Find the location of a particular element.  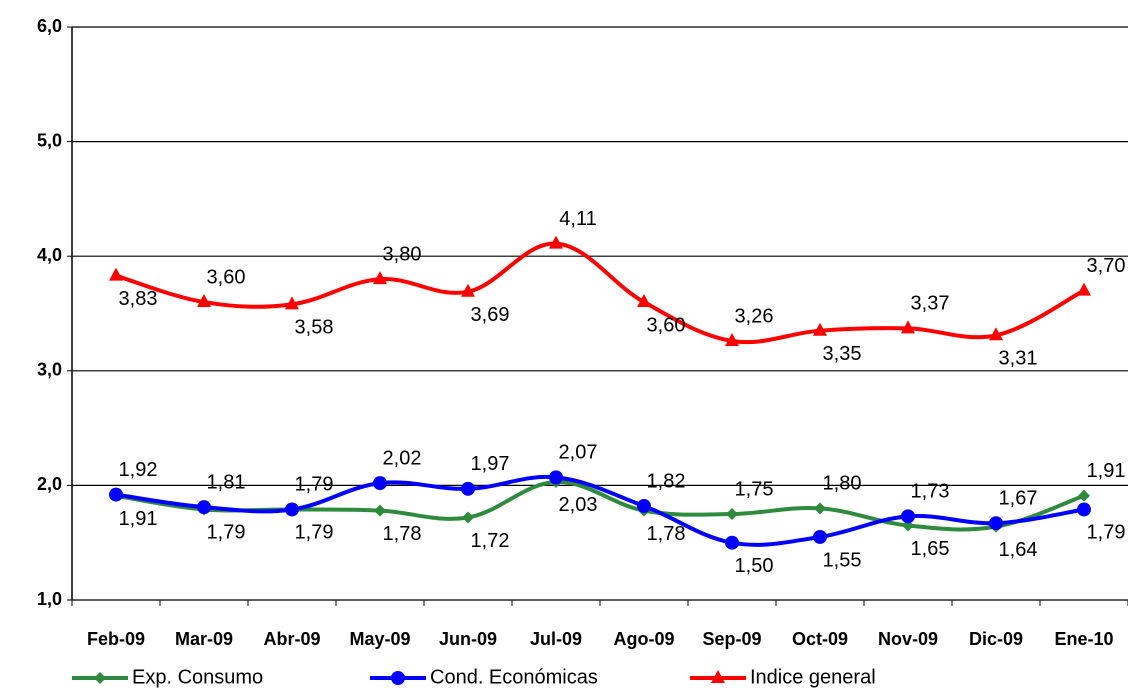

y-tick-label: 6,0 is located at coordinates (49, 26).